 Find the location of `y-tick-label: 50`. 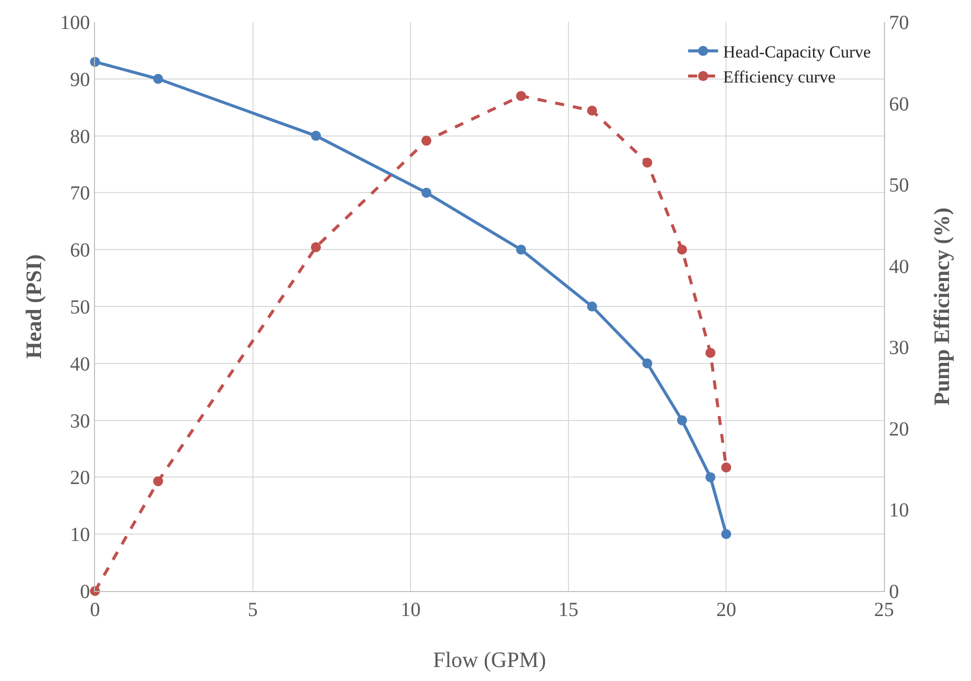

y-tick-label: 50 is located at coordinates (80, 307).